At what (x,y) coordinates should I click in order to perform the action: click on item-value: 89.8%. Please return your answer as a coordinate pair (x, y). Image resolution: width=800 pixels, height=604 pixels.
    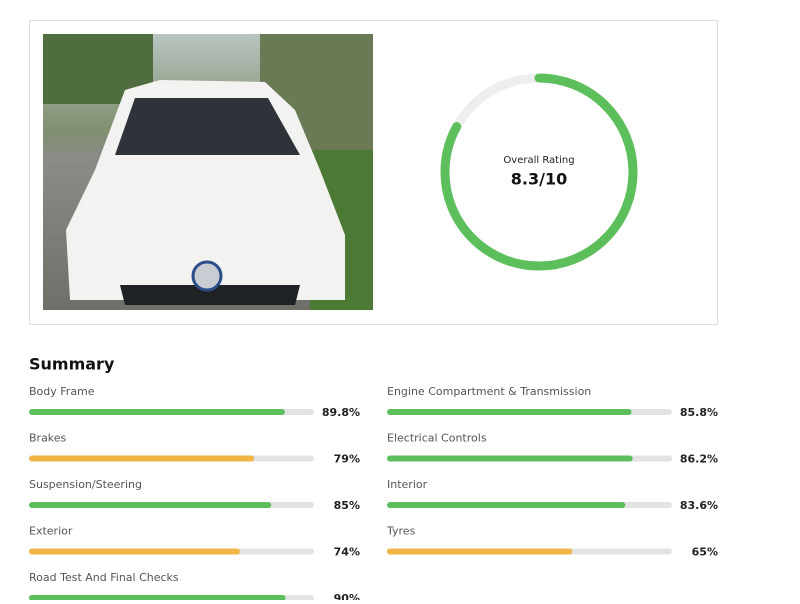
    Looking at the image, I should click on (341, 412).